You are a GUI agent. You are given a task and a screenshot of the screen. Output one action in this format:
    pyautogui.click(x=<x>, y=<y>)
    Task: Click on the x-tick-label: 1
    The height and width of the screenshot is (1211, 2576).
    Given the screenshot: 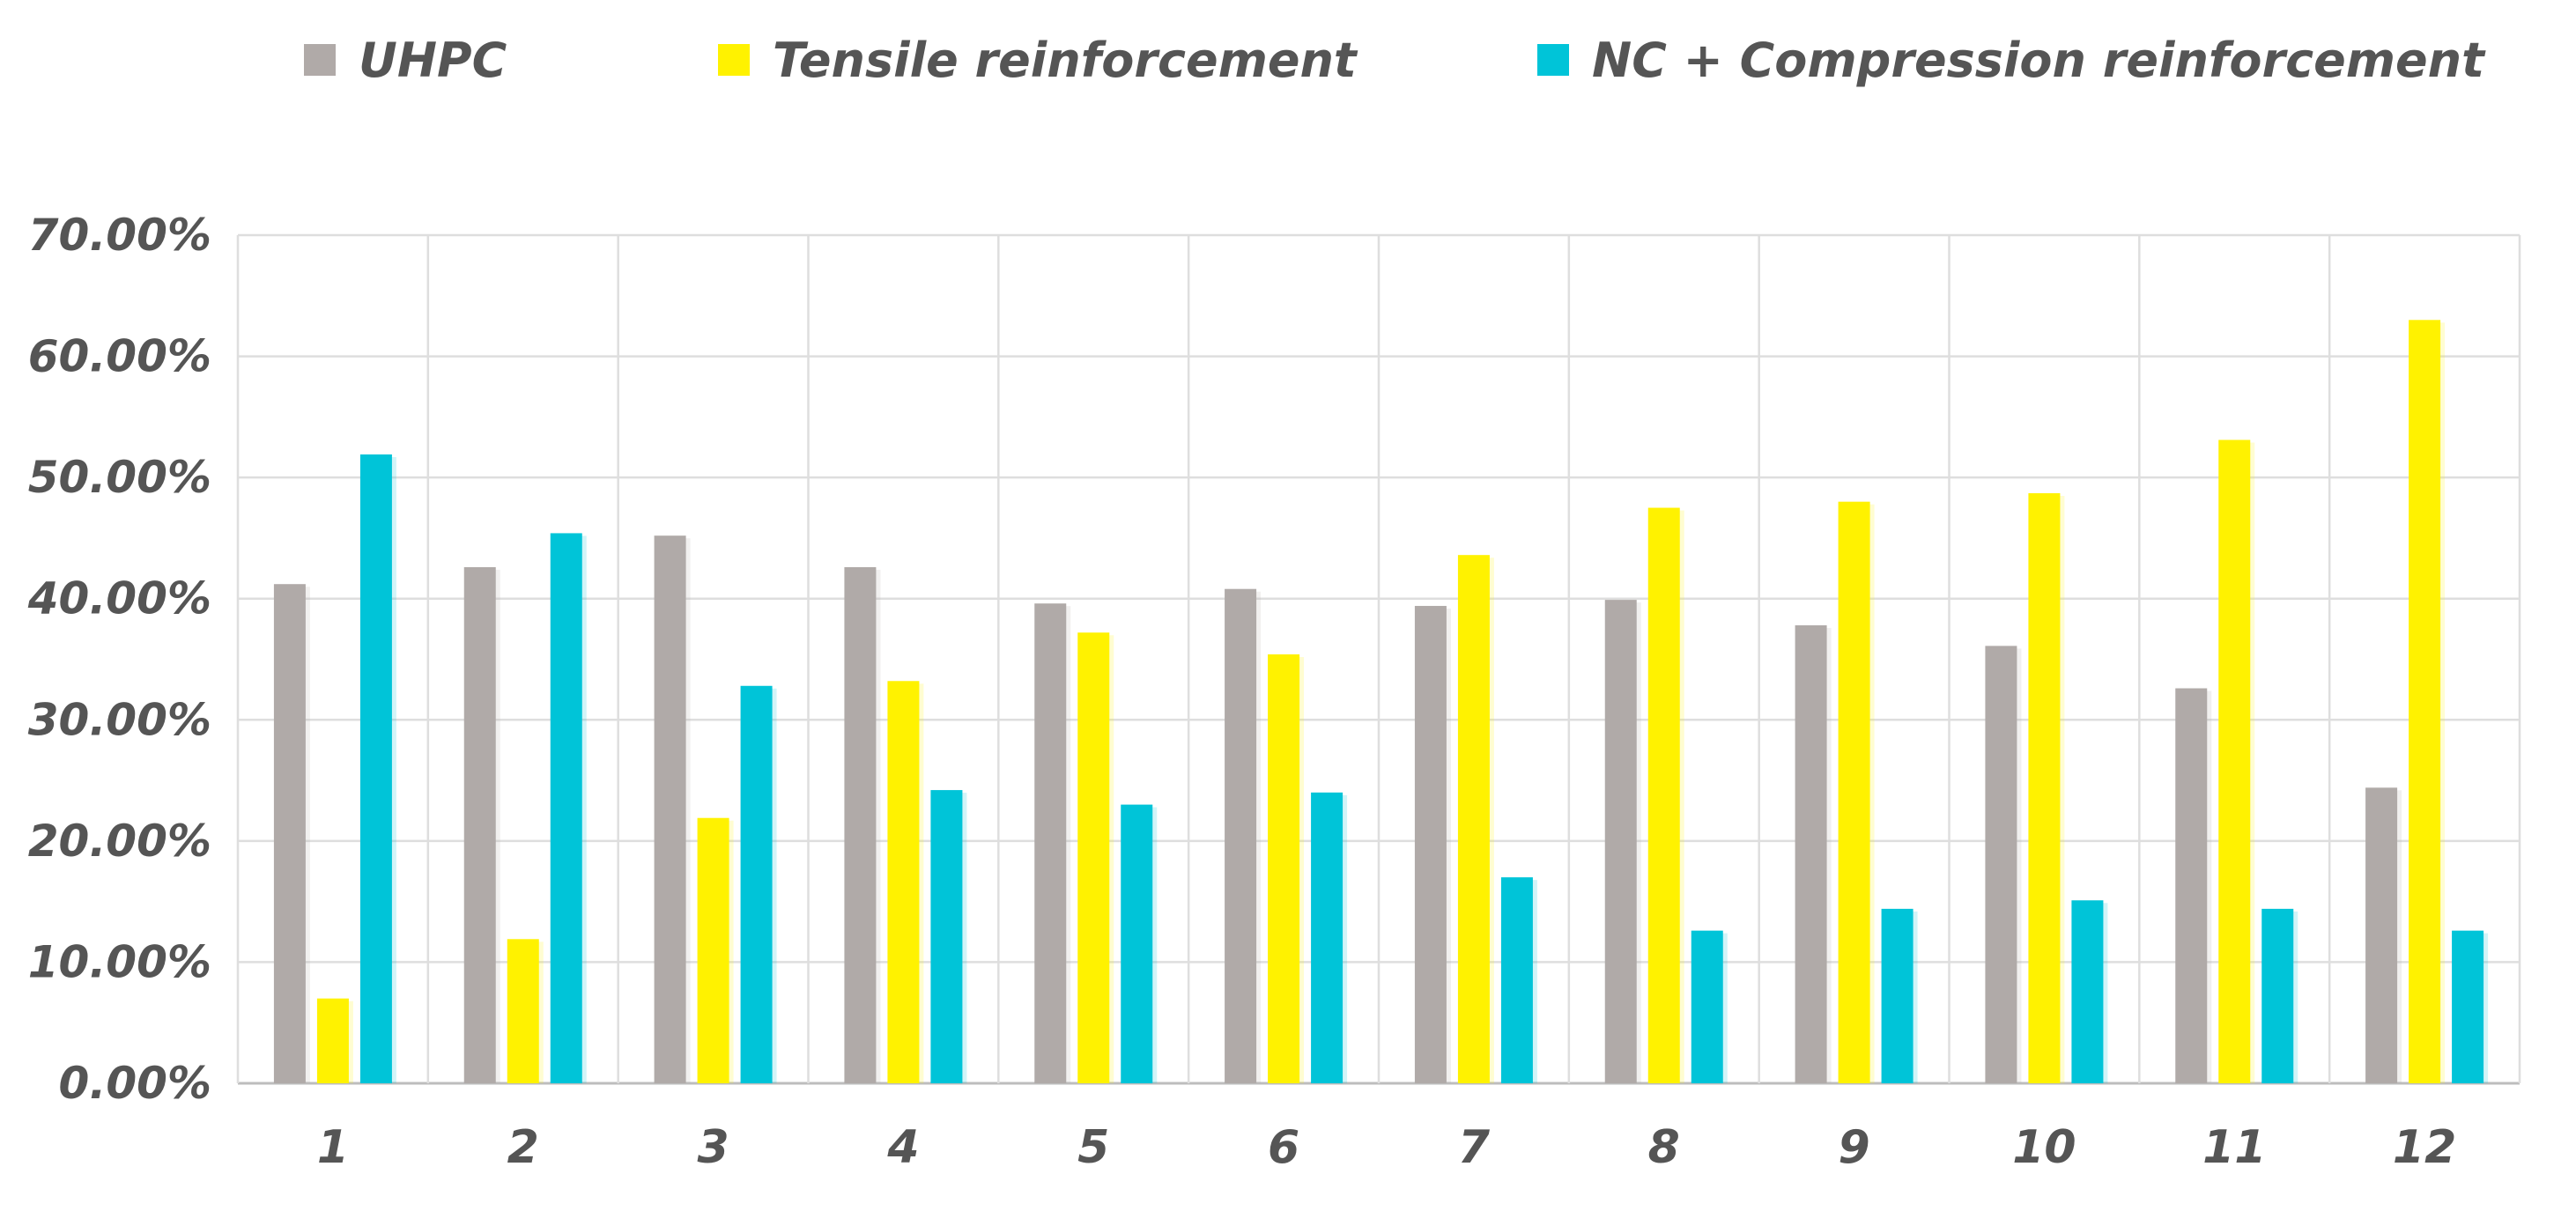 What is the action you would take?
    pyautogui.click(x=333, y=1147)
    